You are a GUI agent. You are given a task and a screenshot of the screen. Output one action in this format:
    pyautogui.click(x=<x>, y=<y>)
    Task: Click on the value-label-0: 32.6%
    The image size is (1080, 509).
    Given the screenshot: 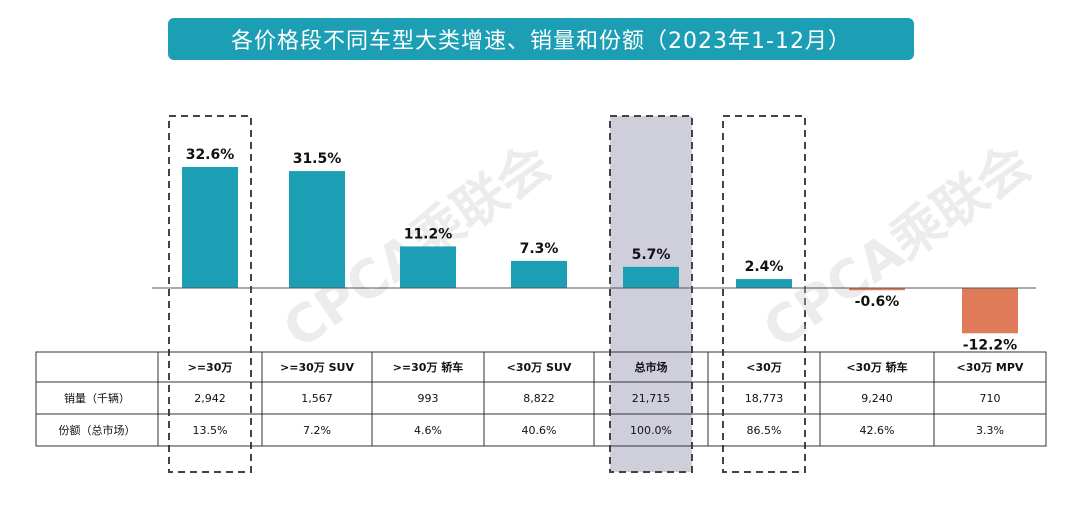 What is the action you would take?
    pyautogui.click(x=210, y=155)
    